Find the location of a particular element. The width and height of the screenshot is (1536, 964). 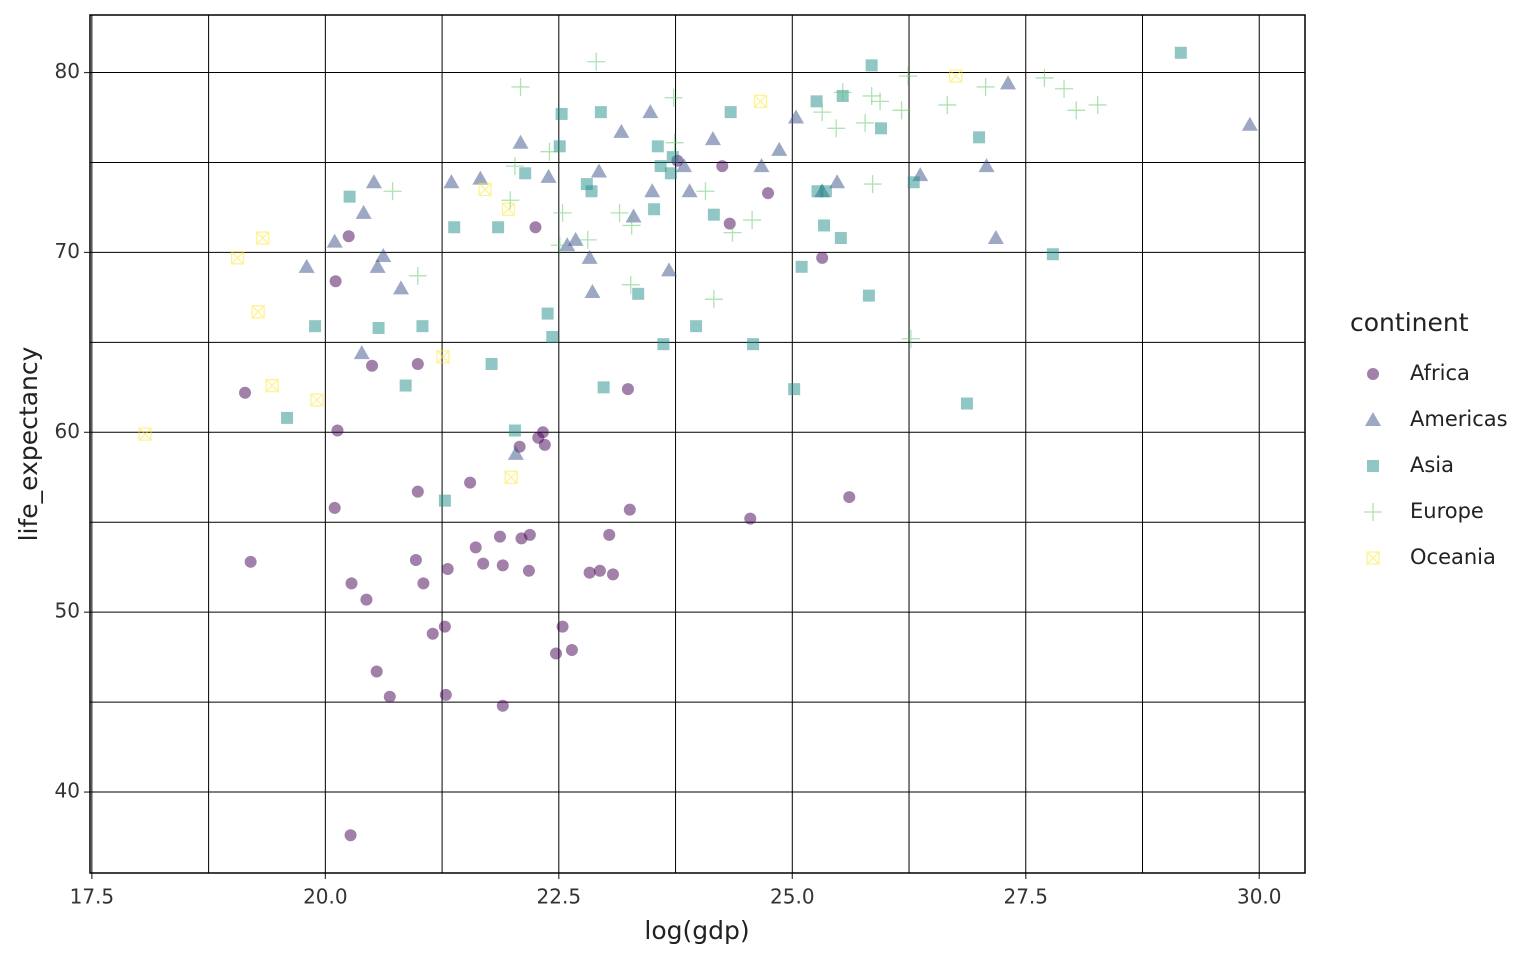

x-tick-label: 27.5 is located at coordinates (1025, 897).